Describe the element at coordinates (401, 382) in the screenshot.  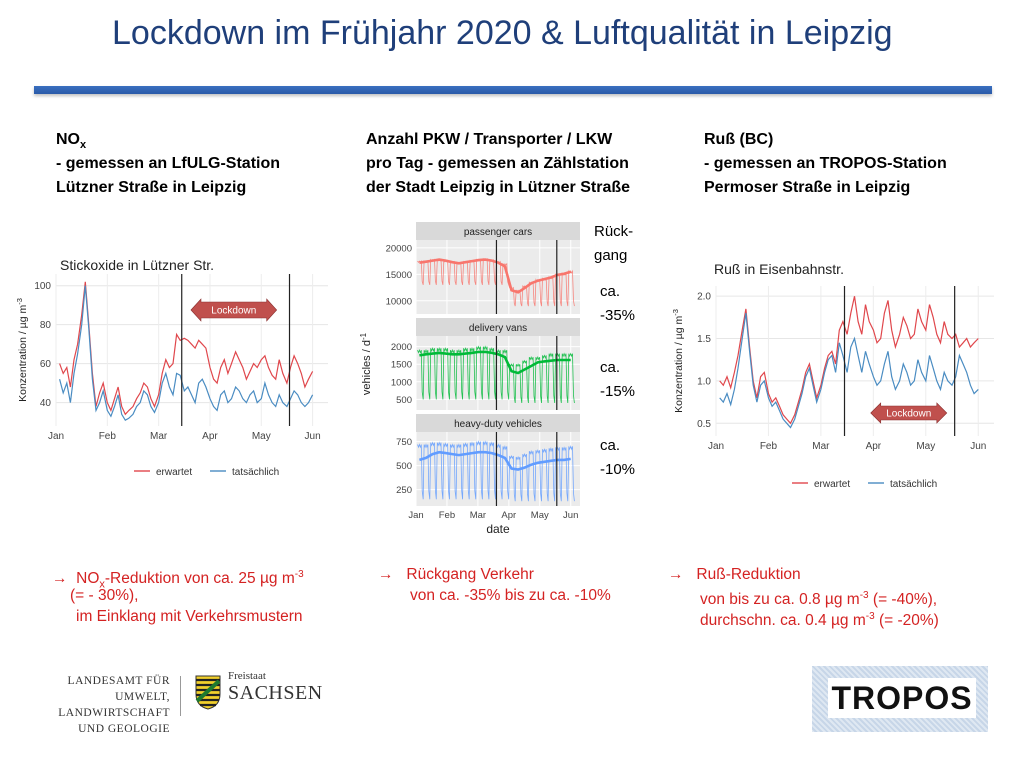
I see `y-tick-label: 1000` at that location.